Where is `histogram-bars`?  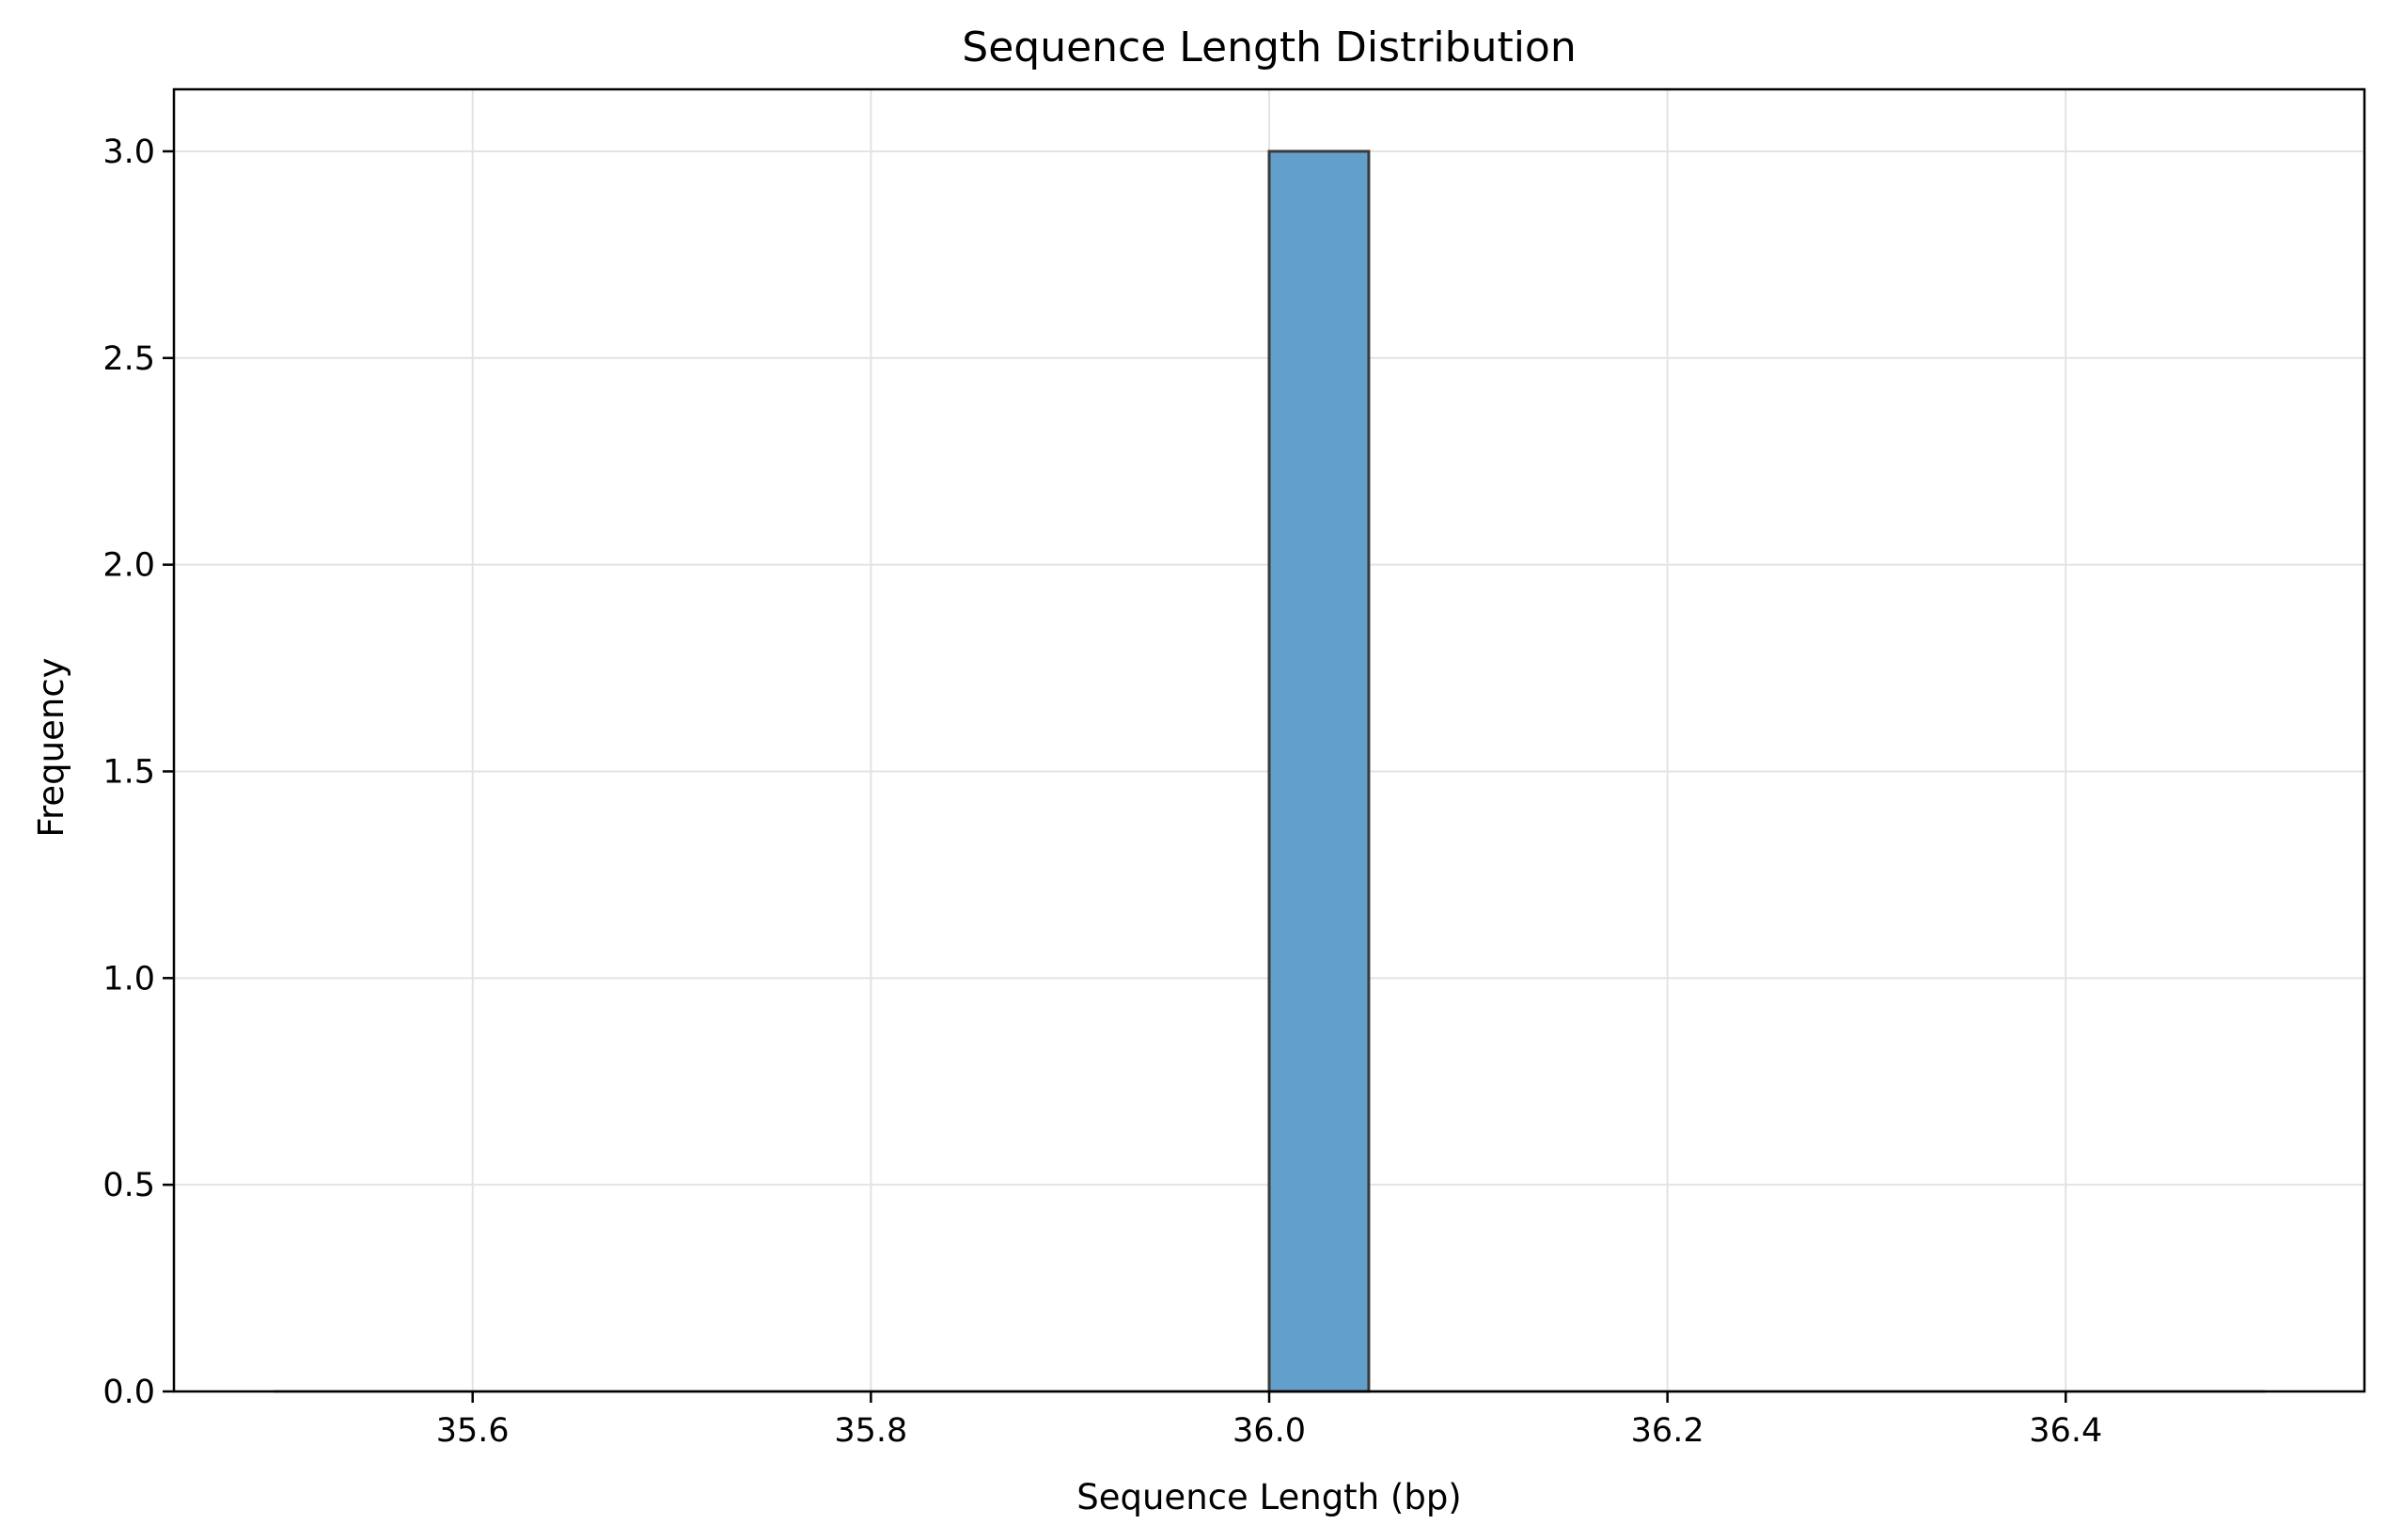 histogram-bars is located at coordinates (1319, 771).